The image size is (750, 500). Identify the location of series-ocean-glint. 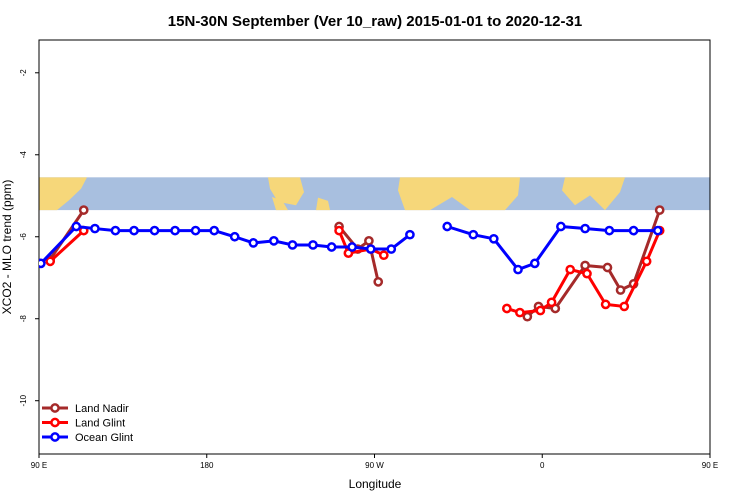
(351, 248).